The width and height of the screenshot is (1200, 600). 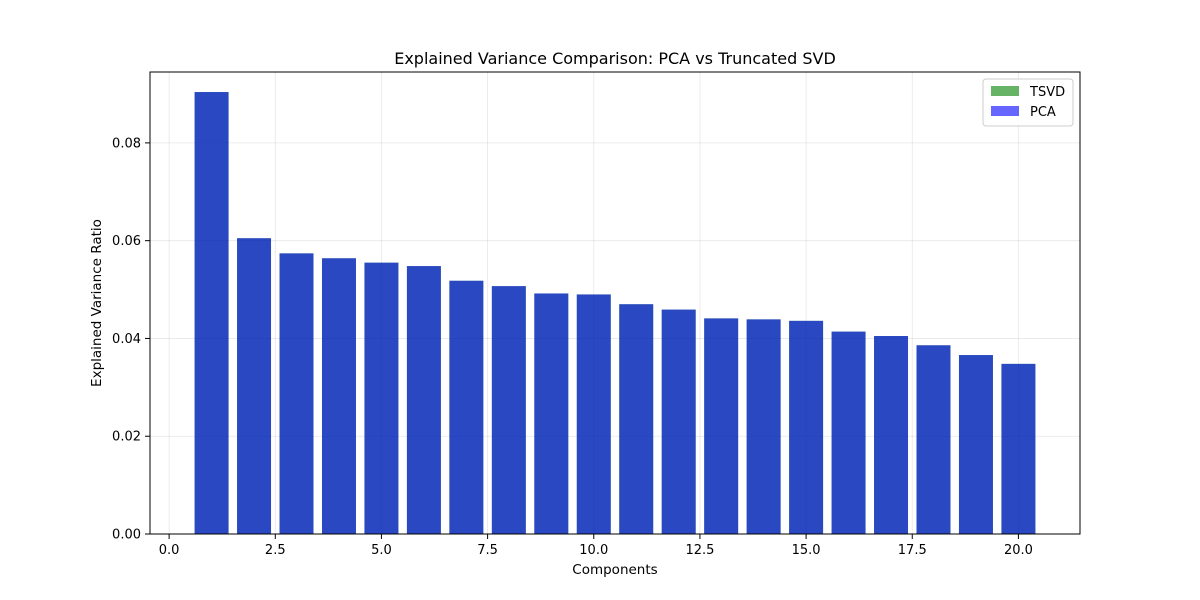 I want to click on x-tick-label: 10.0, so click(x=593, y=550).